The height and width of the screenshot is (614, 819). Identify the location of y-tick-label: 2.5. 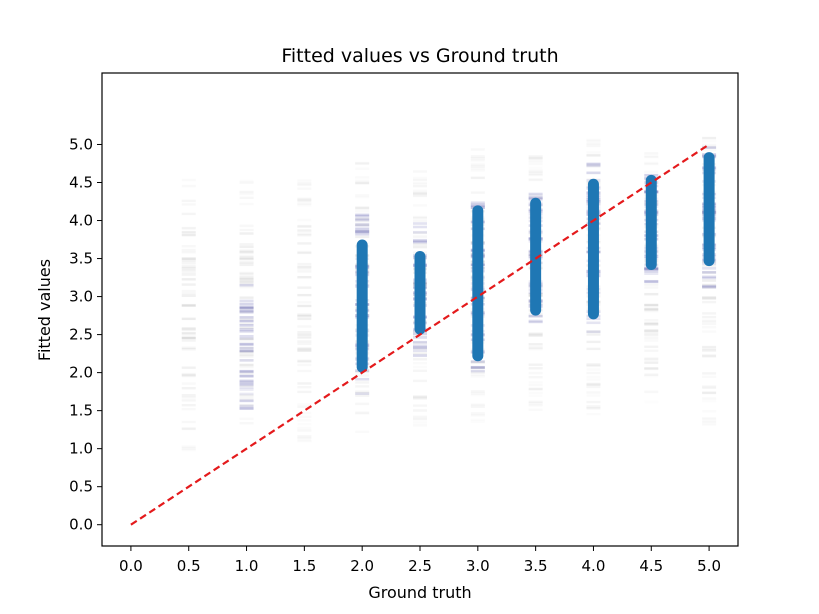
(81, 335).